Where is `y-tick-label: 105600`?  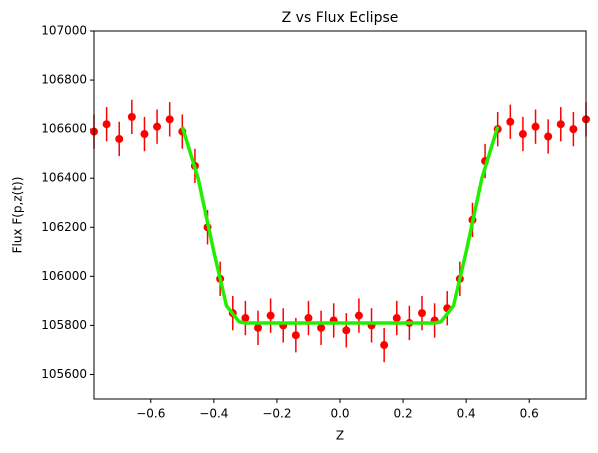
y-tick-label: 105600 is located at coordinates (64, 374).